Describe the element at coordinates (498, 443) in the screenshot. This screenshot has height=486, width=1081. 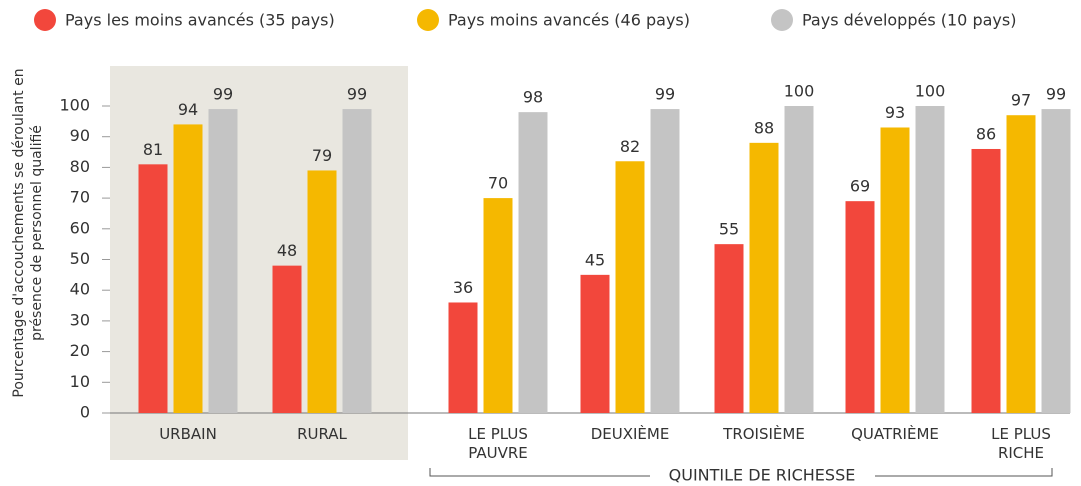
I see `x-tick-label: LE PLUS PAUVRE` at that location.